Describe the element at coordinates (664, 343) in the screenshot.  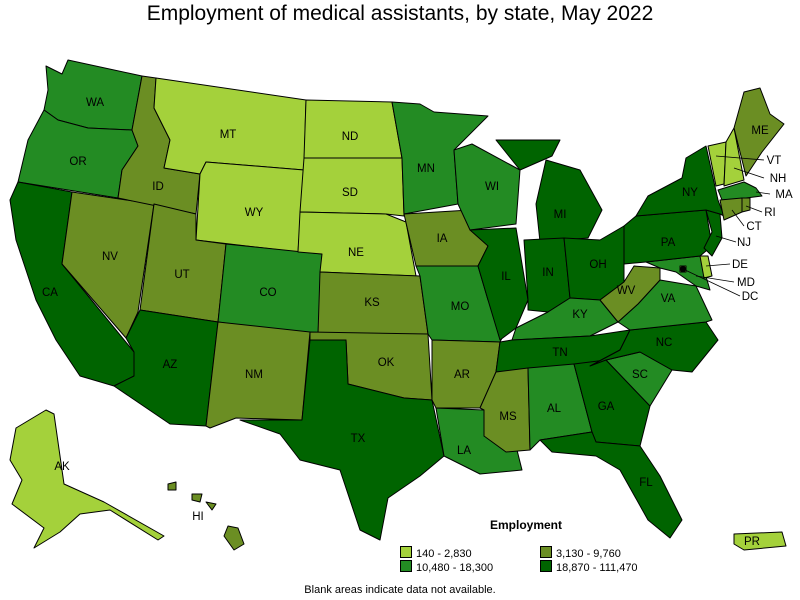
I see `label-nc: NC` at that location.